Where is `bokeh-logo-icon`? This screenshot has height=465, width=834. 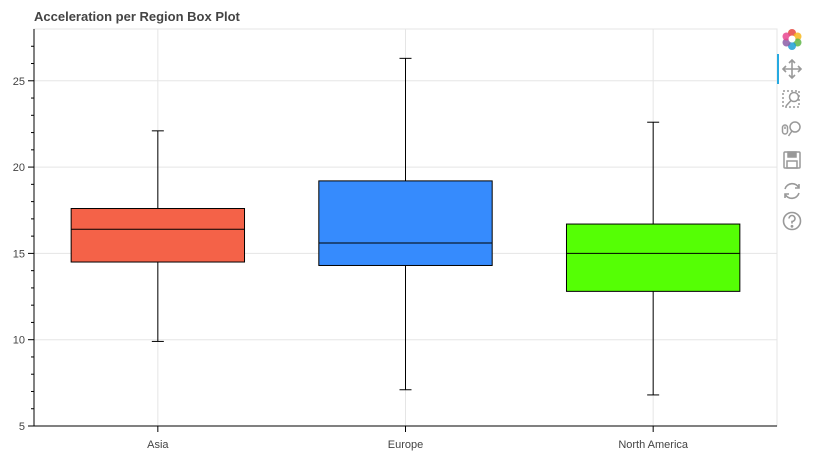 bokeh-logo-icon is located at coordinates (792, 39).